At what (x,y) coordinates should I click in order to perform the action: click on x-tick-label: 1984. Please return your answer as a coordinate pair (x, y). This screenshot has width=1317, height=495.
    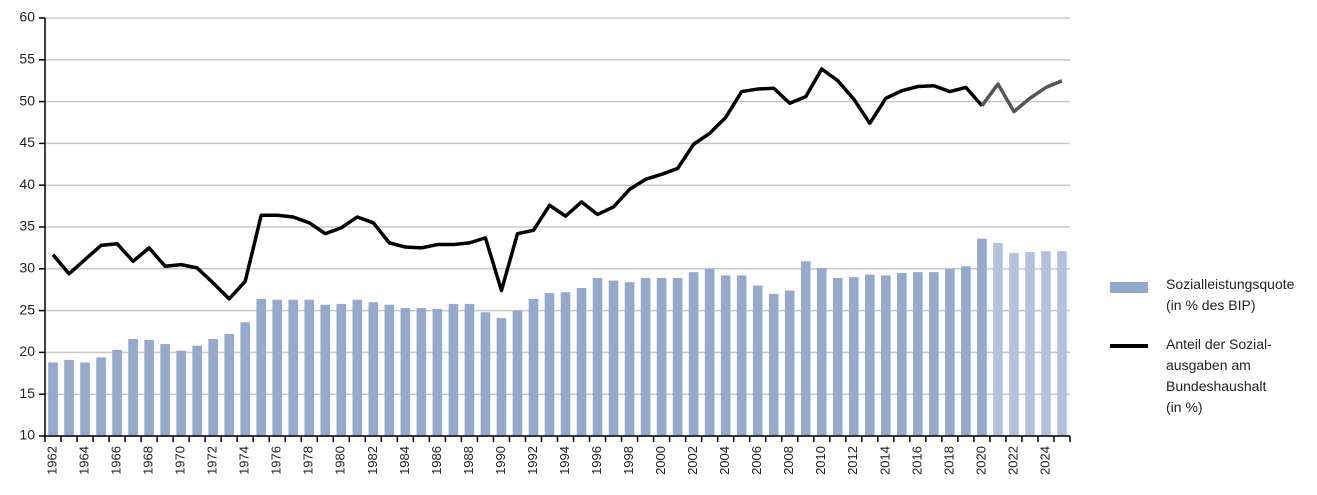
    Looking at the image, I should click on (404, 460).